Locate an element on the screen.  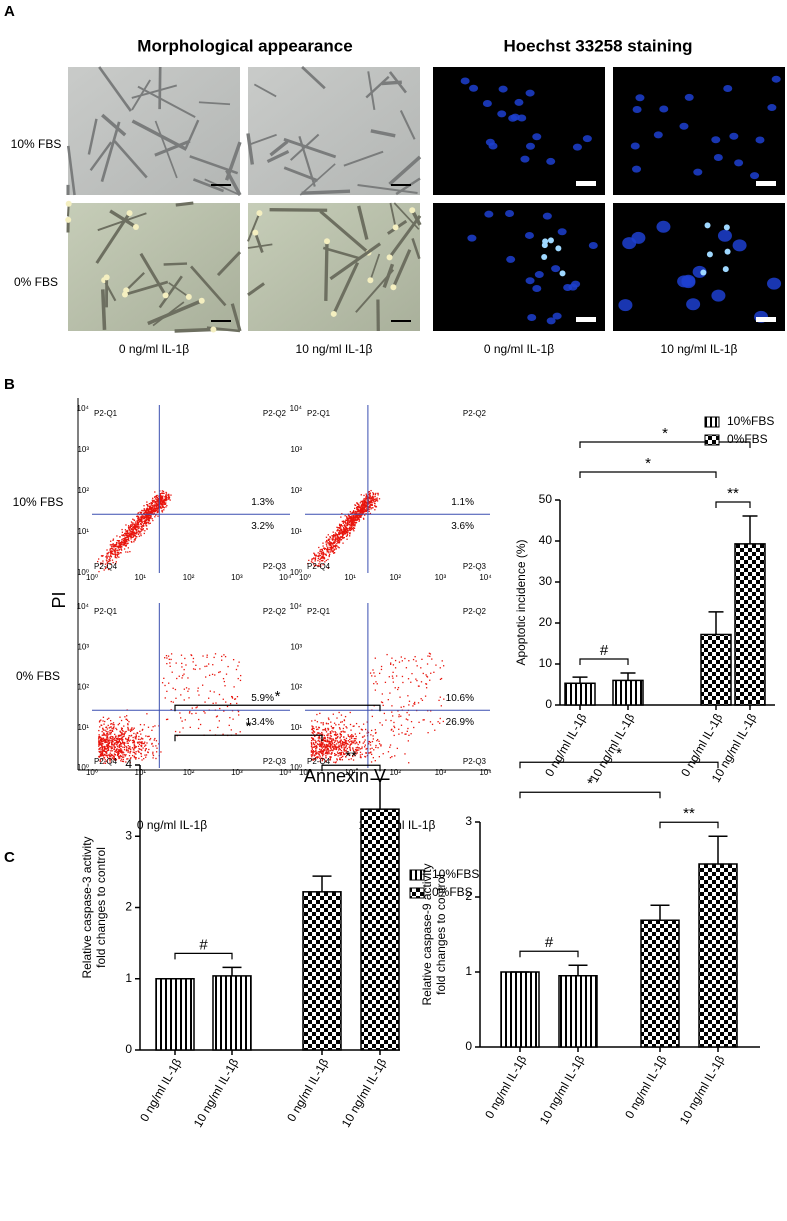
bar is located at coordinates (322, 971).